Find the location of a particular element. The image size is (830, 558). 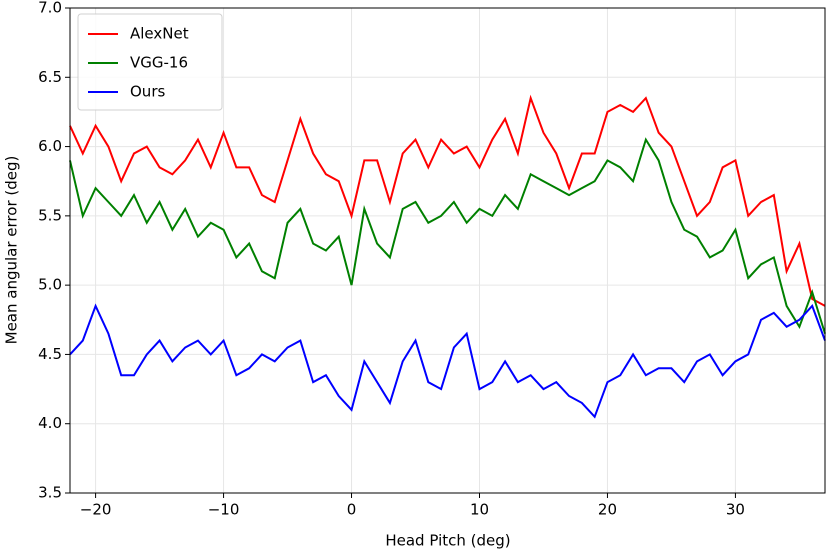

x-tick-label: −20 is located at coordinates (96, 510).